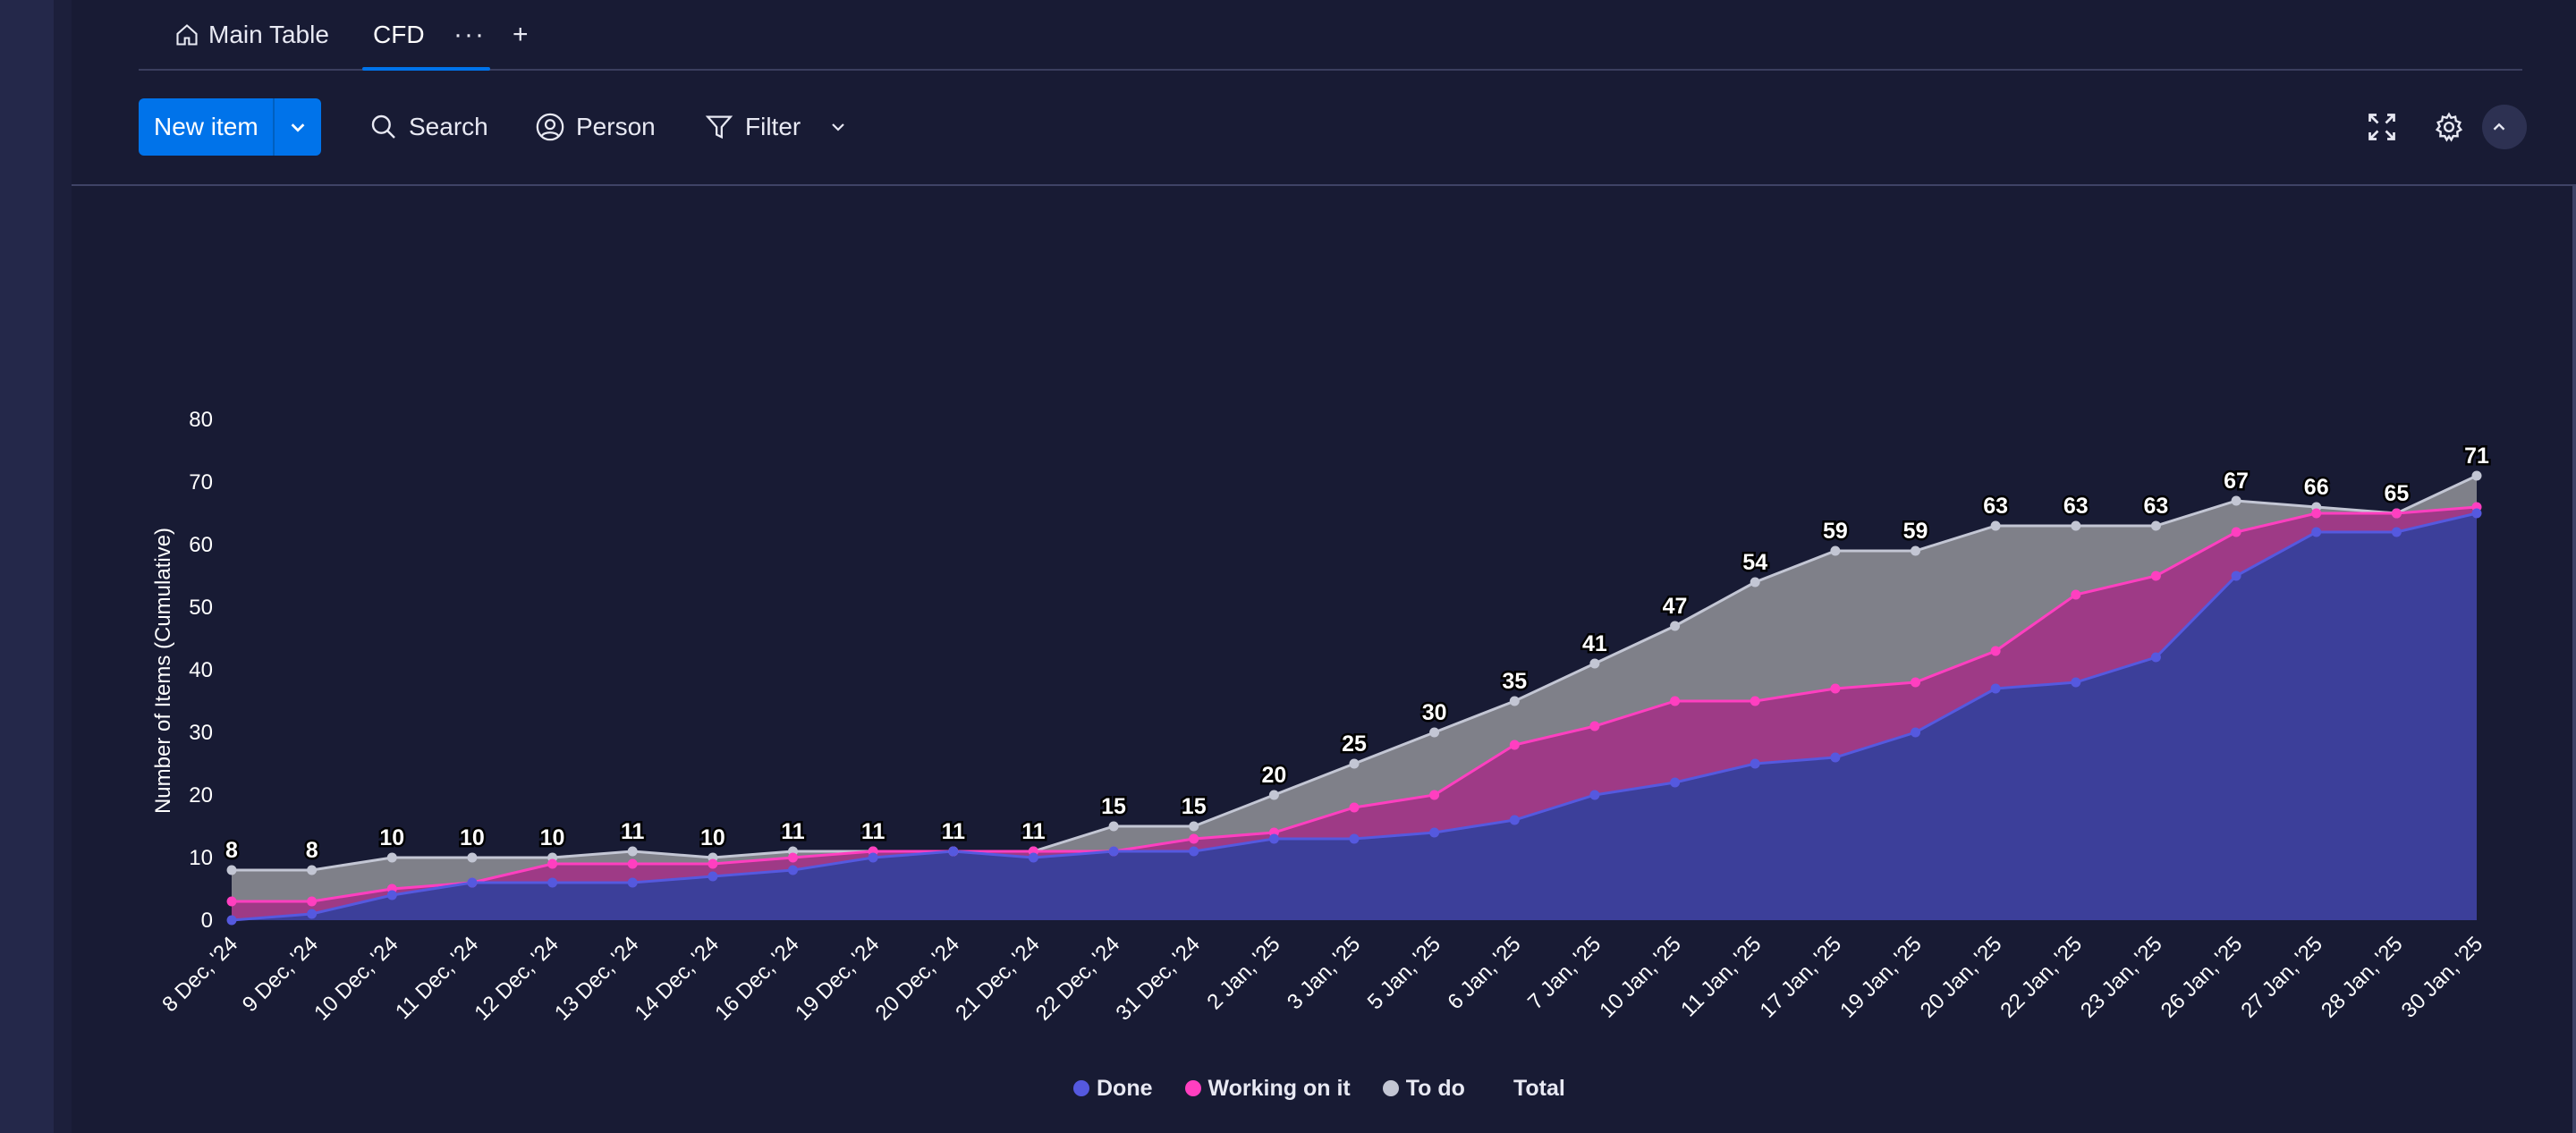 Image resolution: width=2576 pixels, height=1133 pixels. Describe the element at coordinates (163, 671) in the screenshot. I see `y-axis-label: Number of Items (Cumulative)` at that location.